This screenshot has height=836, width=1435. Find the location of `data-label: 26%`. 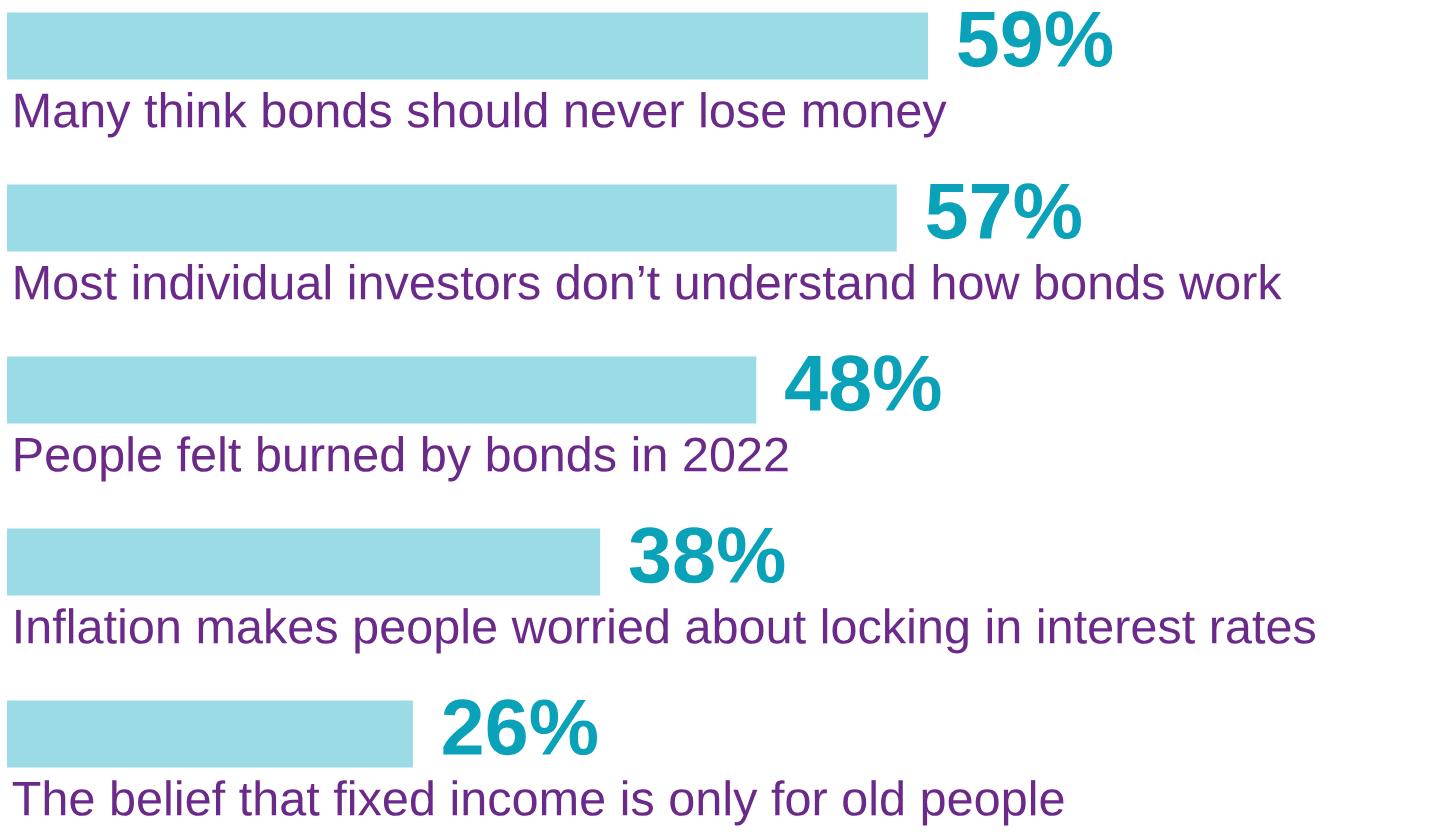

data-label: 26% is located at coordinates (520, 727).